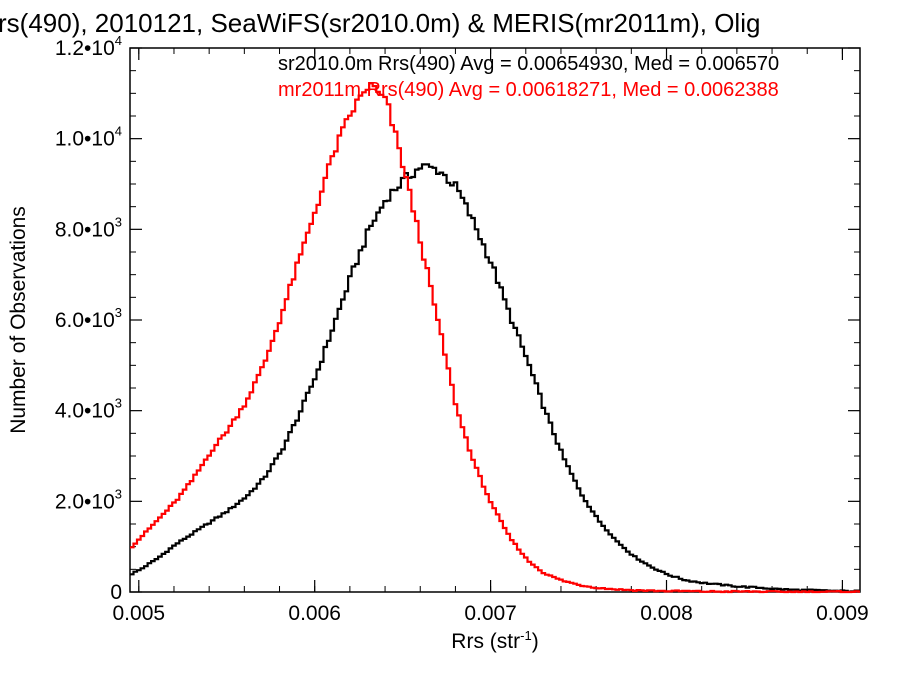 Image resolution: width=900 pixels, height=675 pixels. What do you see at coordinates (18, 320) in the screenshot?
I see `y-axis-label: Number of Observations` at bounding box center [18, 320].